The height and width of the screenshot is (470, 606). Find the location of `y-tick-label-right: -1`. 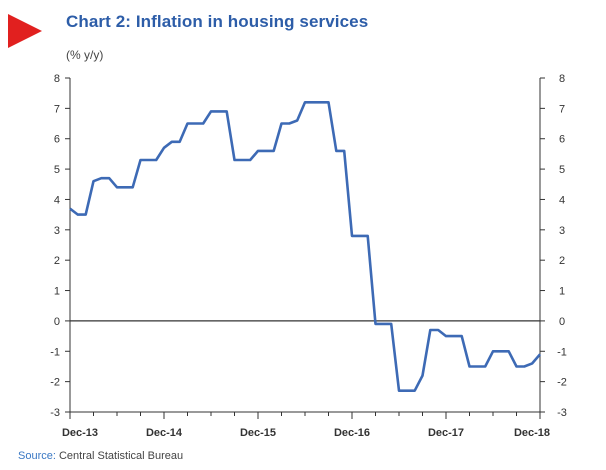

y-tick-label-right: -1 is located at coordinates (562, 352).